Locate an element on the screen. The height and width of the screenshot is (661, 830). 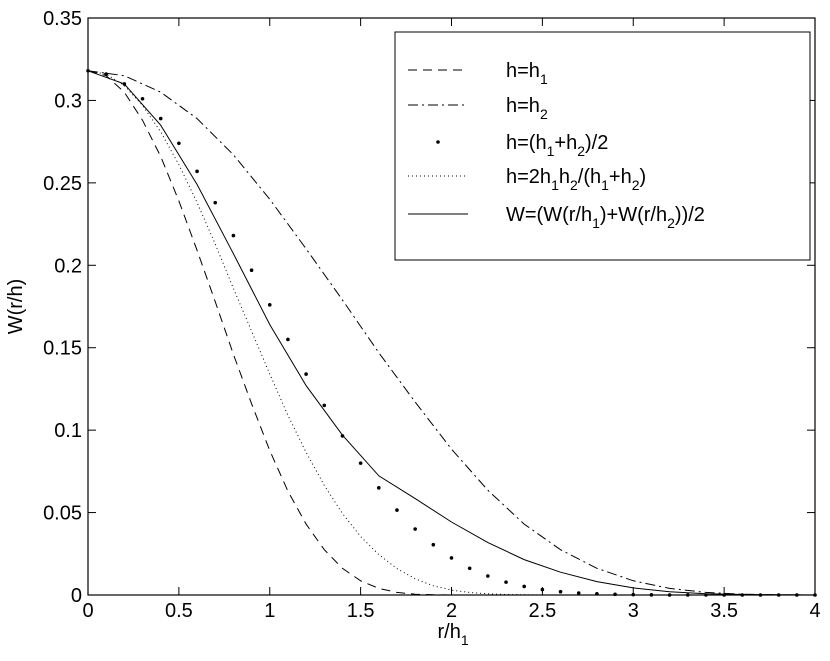
y-tick-label: 0.35 is located at coordinates (62, 19).